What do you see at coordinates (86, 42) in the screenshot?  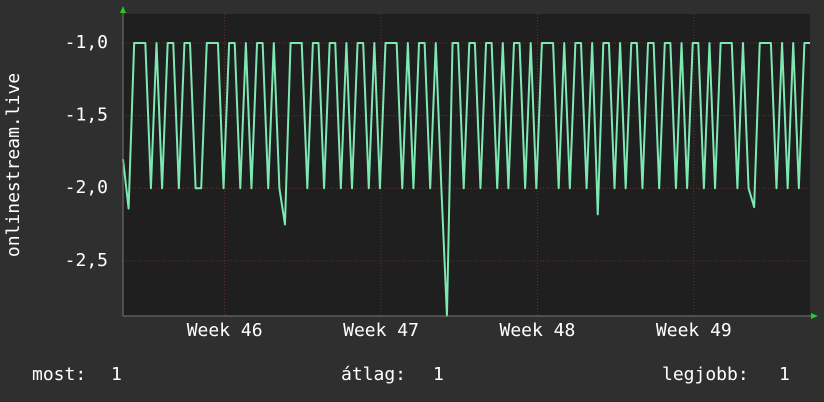 I see `y-tick-label: -1,0` at bounding box center [86, 42].